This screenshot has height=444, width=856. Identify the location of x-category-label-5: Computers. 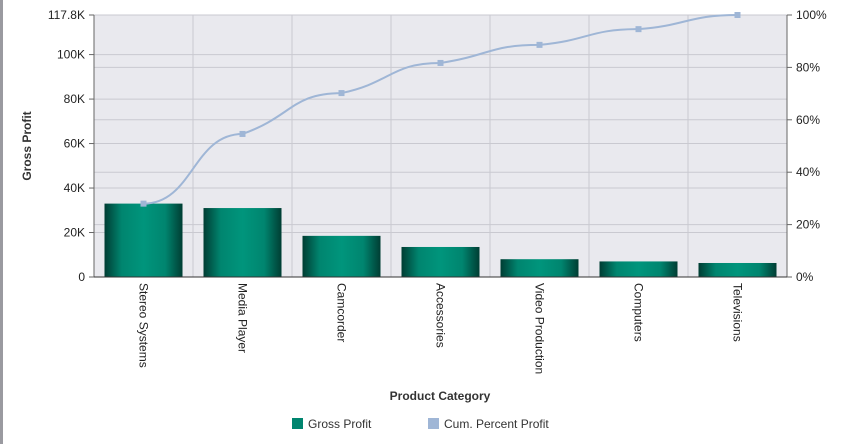
(639, 312).